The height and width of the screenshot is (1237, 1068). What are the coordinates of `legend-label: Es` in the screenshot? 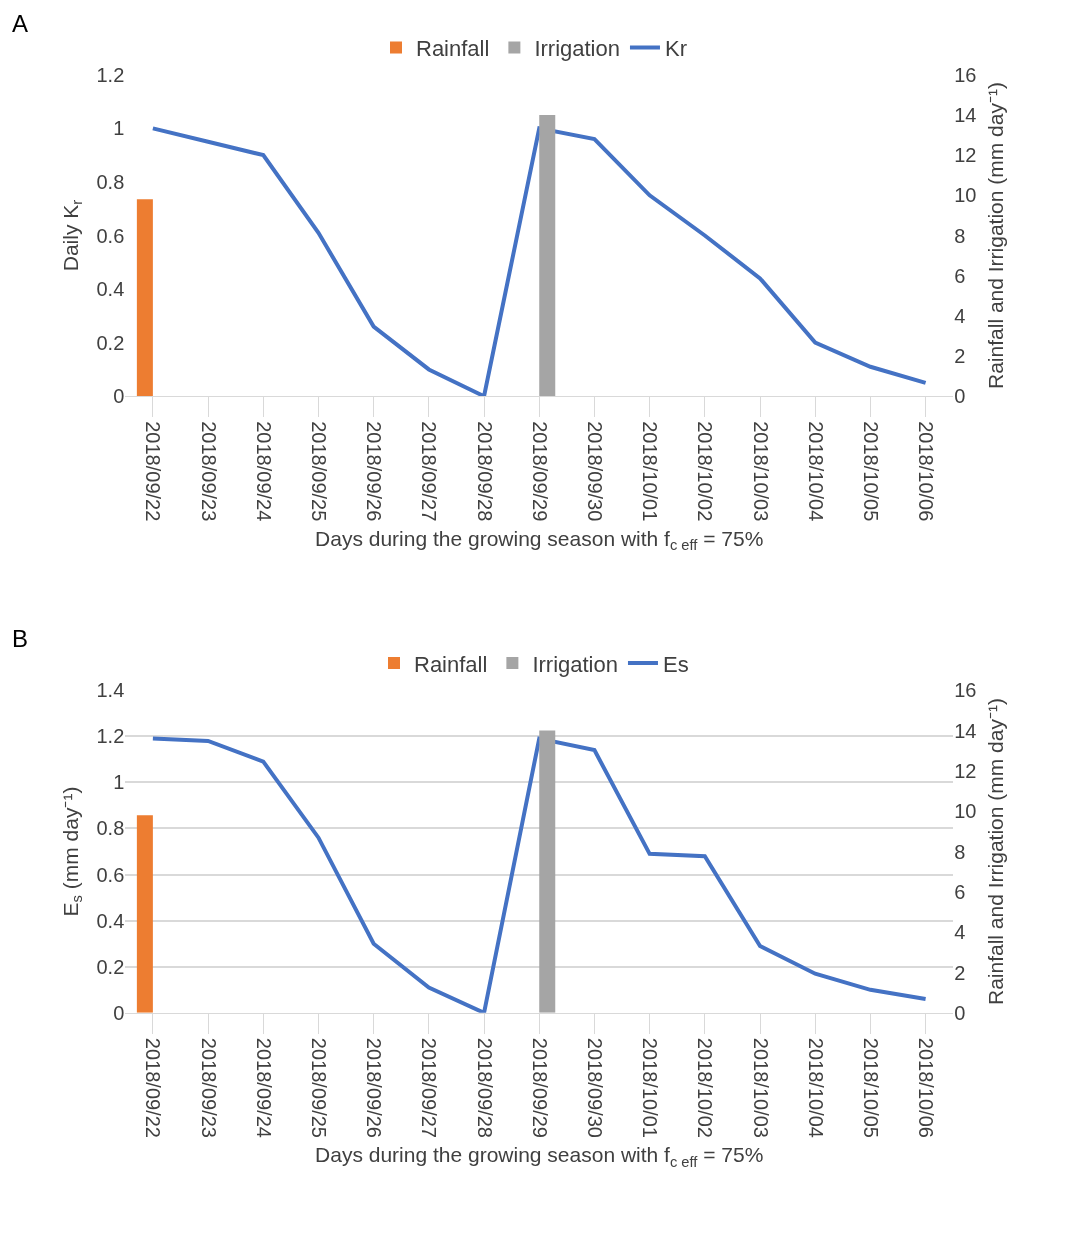 It's located at (675, 664).